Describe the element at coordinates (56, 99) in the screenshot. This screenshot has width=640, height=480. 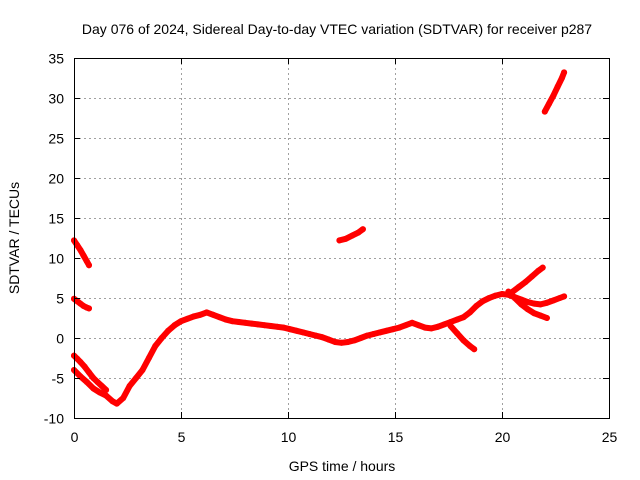
I see `y-tick-label: 30` at that location.